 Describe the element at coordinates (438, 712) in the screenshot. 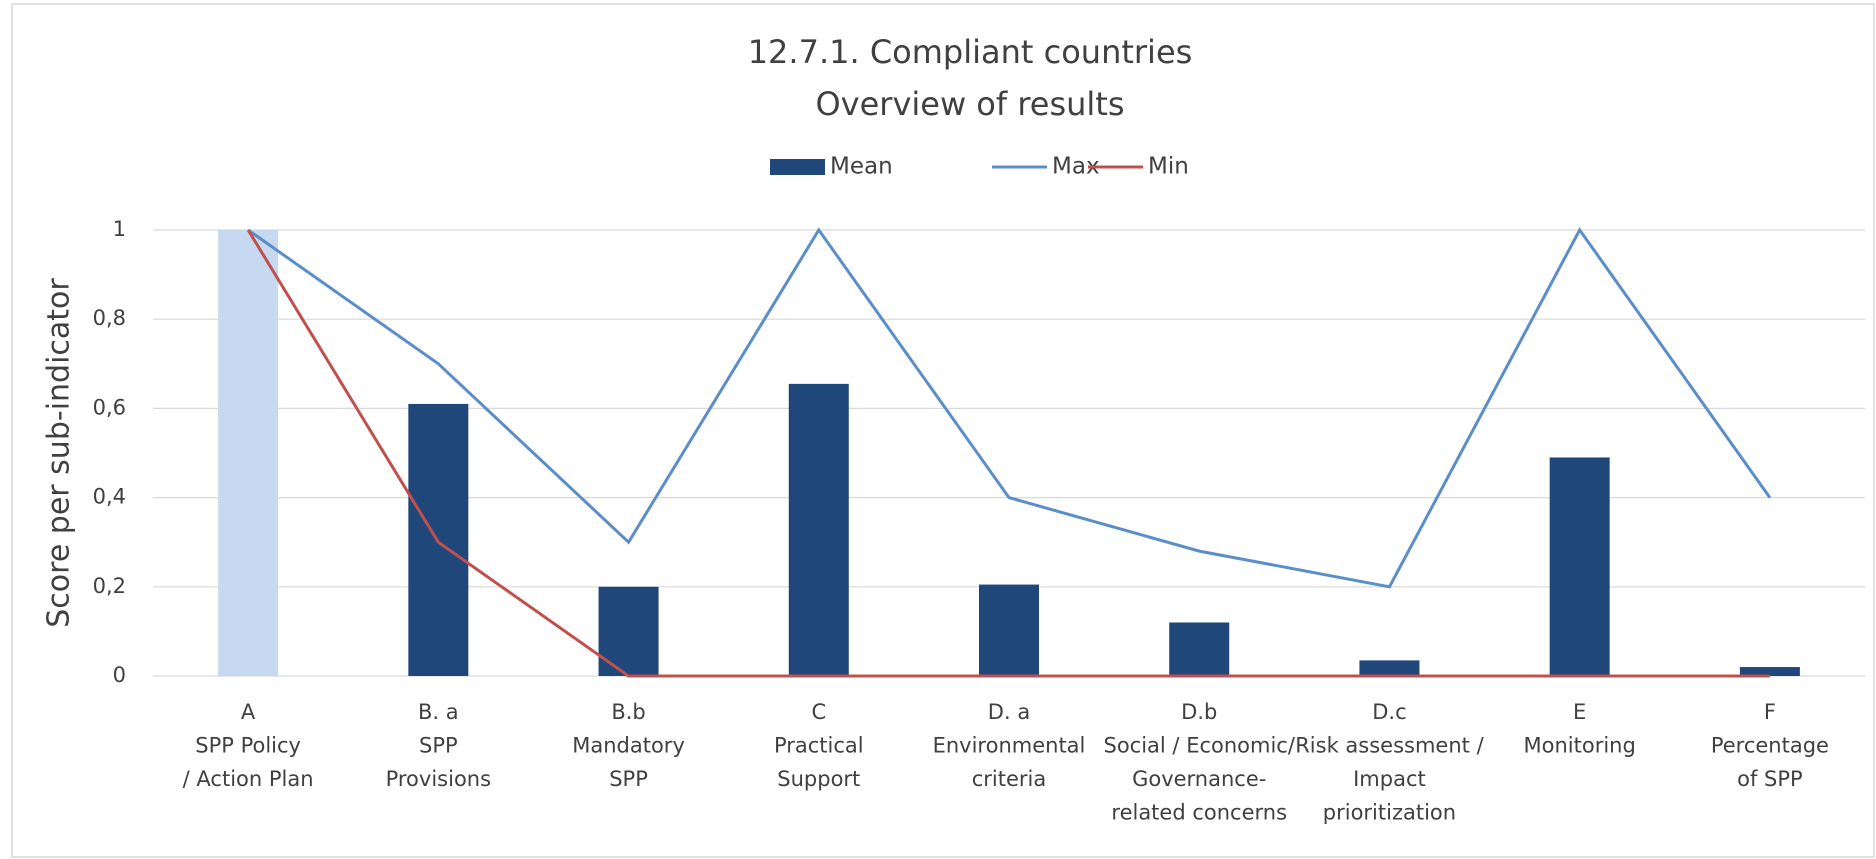

I see `x-tick-label-line: B. a` at that location.